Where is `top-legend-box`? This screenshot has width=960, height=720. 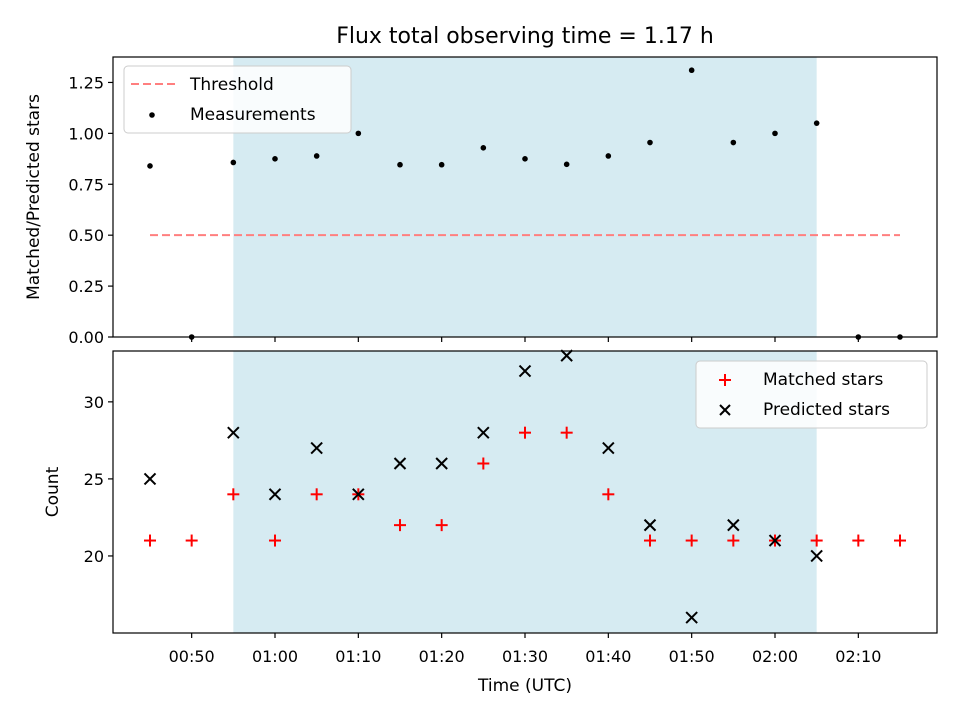 top-legend-box is located at coordinates (237, 99).